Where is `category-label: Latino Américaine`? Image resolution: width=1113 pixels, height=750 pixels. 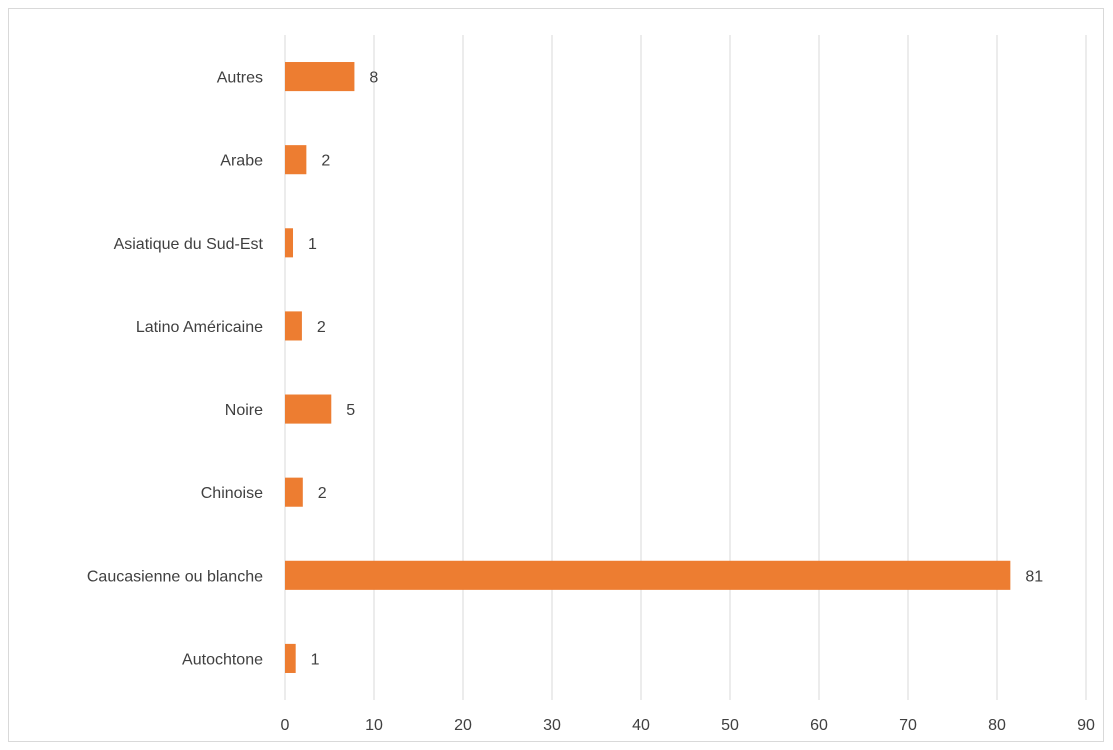 category-label: Latino Américaine is located at coordinates (199, 327).